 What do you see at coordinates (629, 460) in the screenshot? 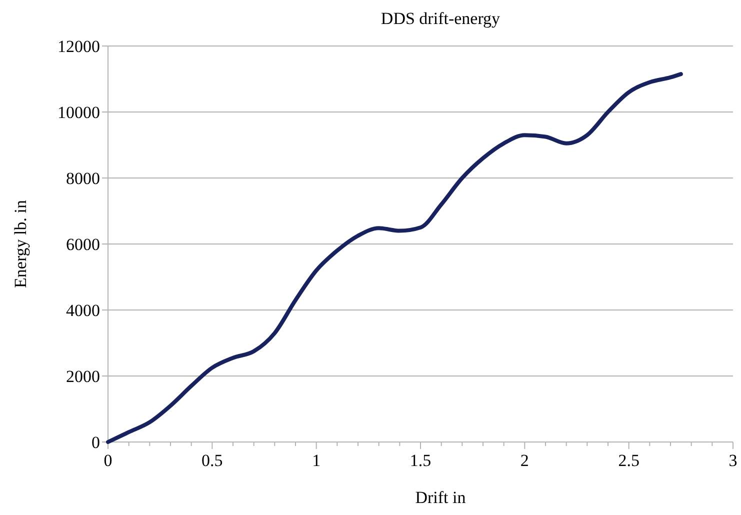
I see `x-tick-label: 2.5` at bounding box center [629, 460].